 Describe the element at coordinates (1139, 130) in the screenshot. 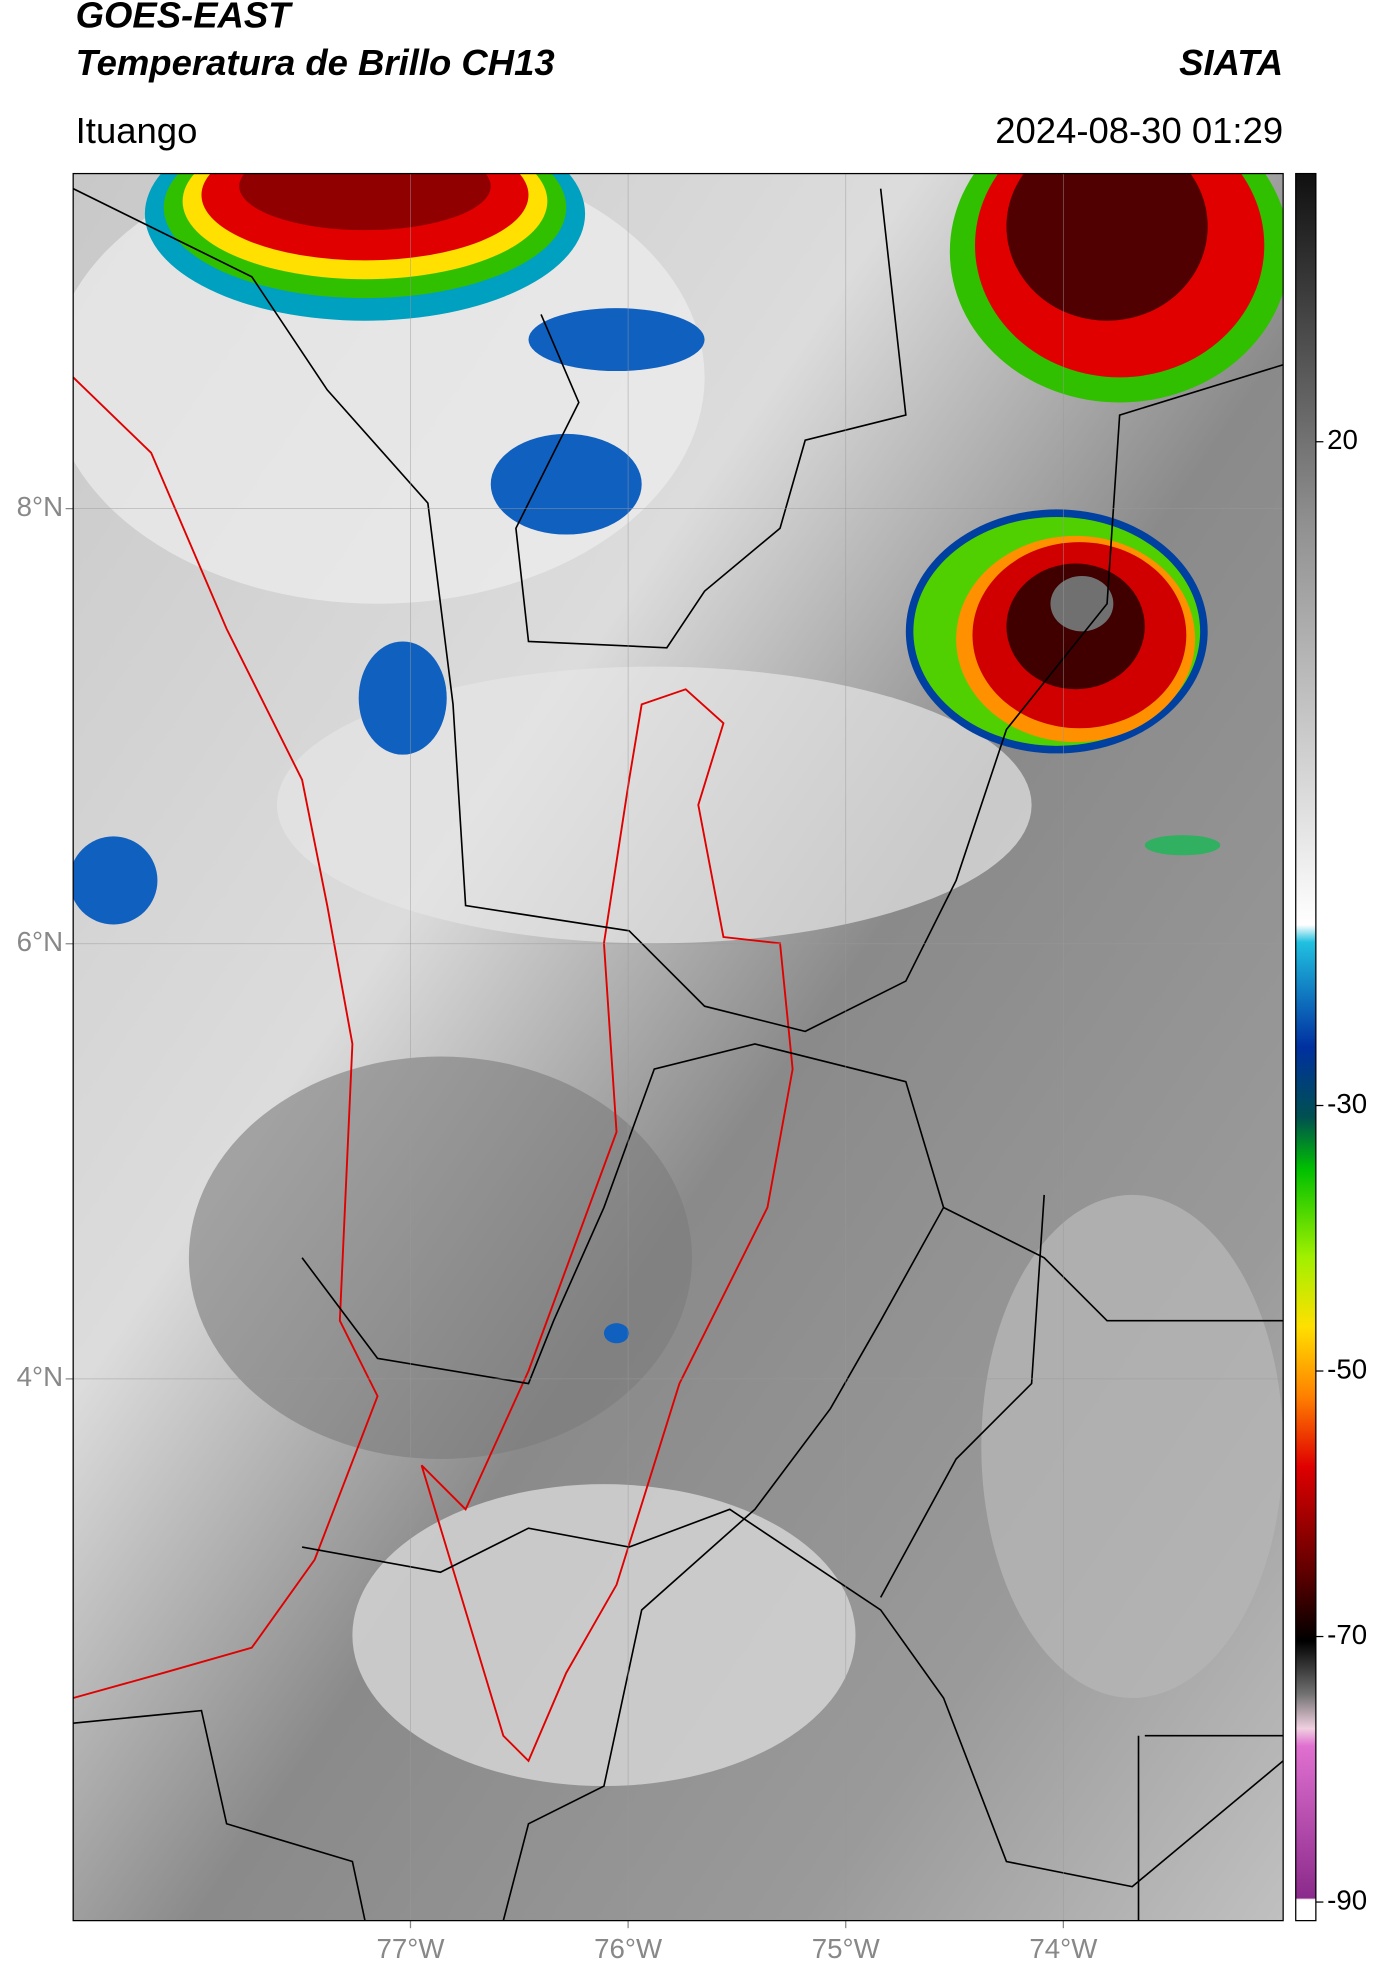

I see `timestamp: 2024-08-30 01:29` at that location.